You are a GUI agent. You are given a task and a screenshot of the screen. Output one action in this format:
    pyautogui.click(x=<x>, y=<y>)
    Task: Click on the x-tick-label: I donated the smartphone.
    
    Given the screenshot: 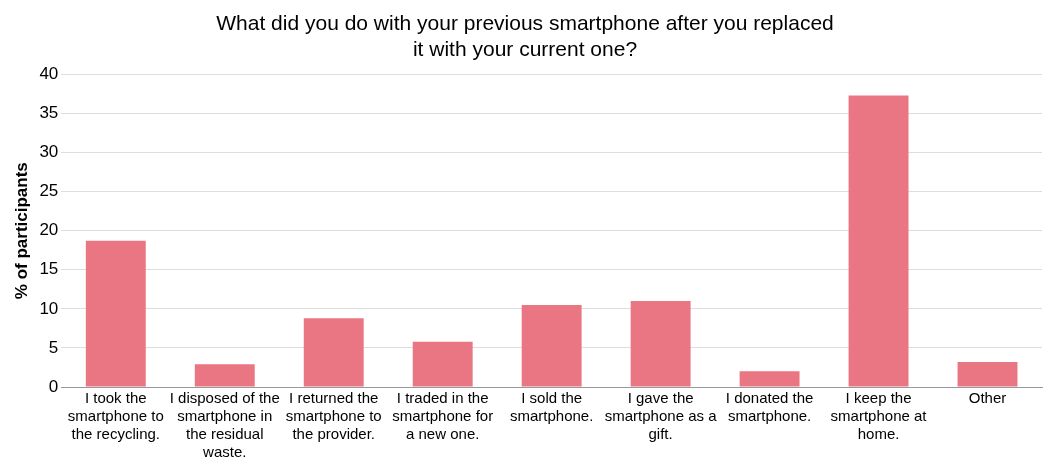 What is the action you would take?
    pyautogui.click(x=769, y=407)
    